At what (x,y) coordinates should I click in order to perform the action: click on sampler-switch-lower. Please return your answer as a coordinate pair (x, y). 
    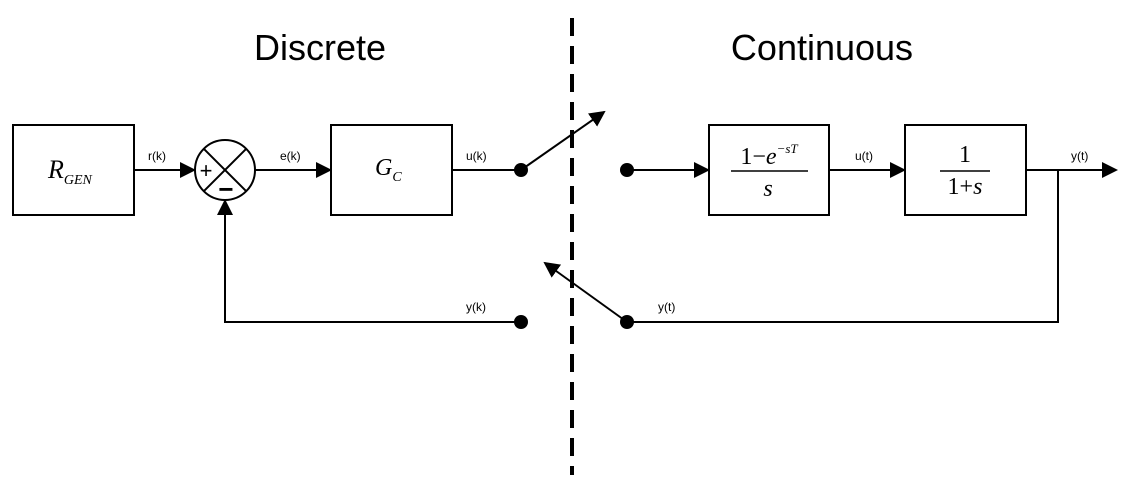
    Looking at the image, I should click on (585, 292).